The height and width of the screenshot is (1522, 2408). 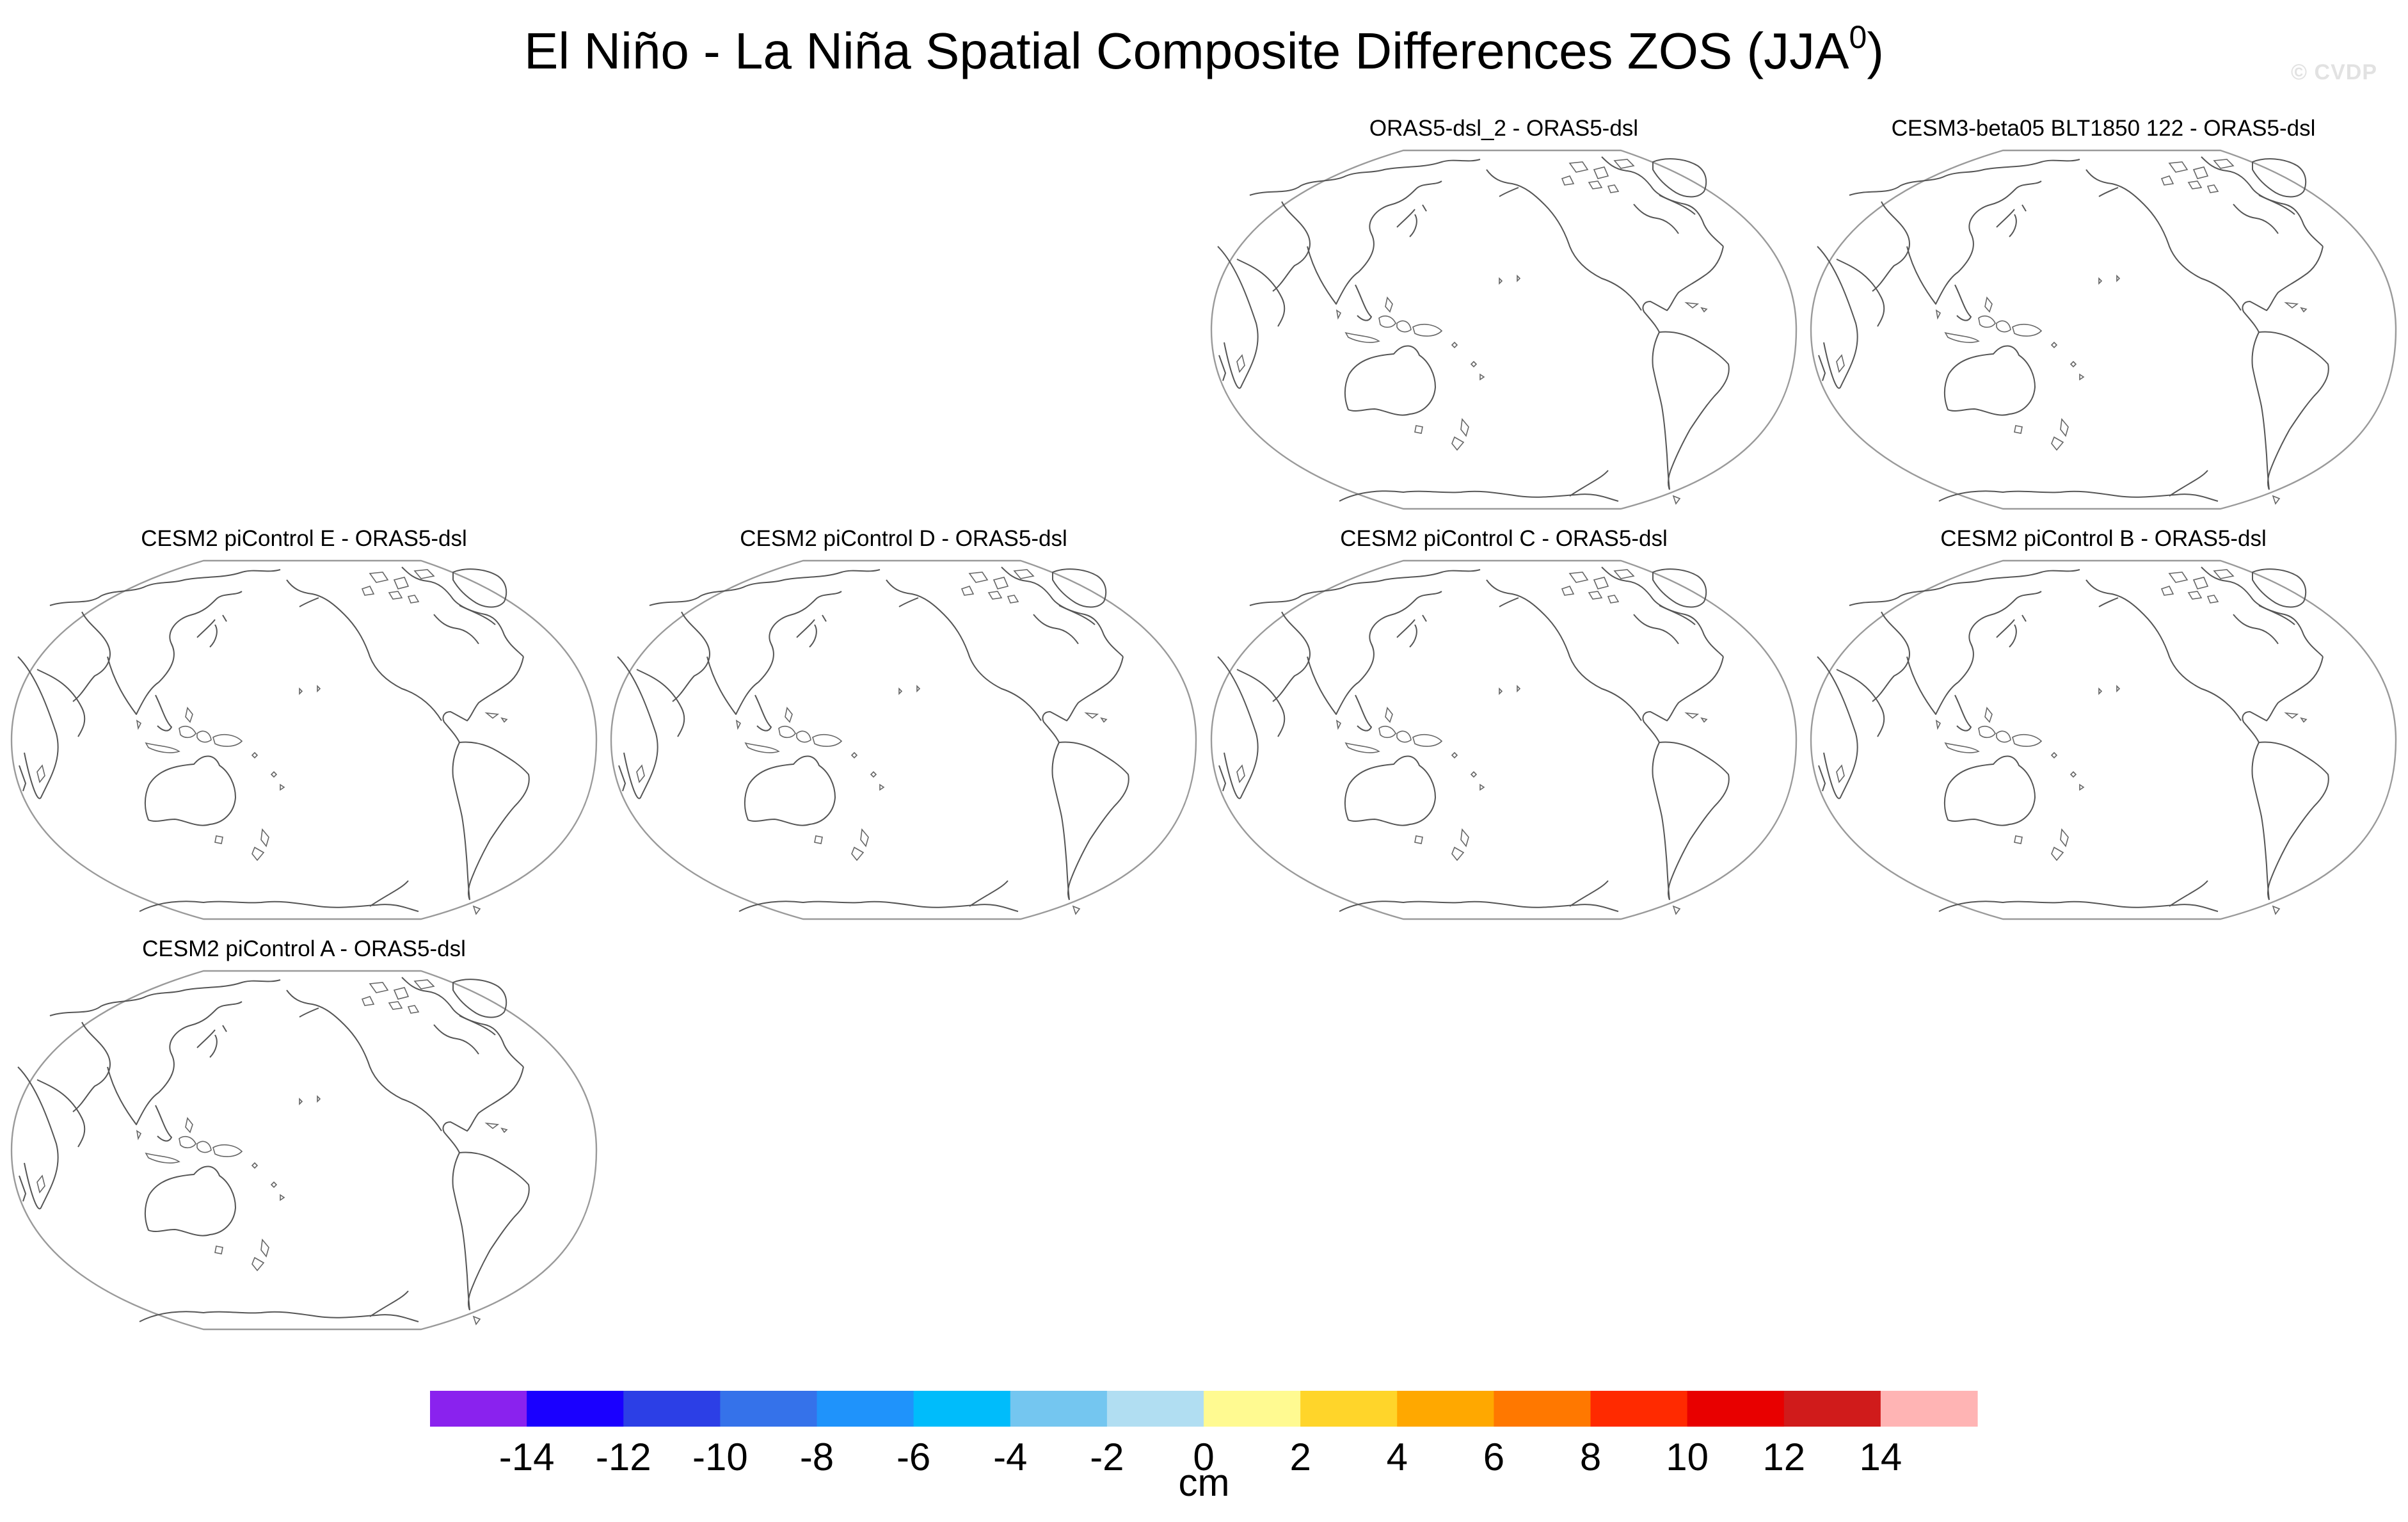 I want to click on colorbar-tick-label: -6, so click(x=914, y=1457).